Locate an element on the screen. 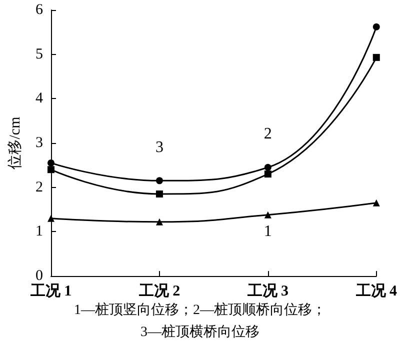 This screenshot has height=349, width=400. series-label: 1 is located at coordinates (268, 231).